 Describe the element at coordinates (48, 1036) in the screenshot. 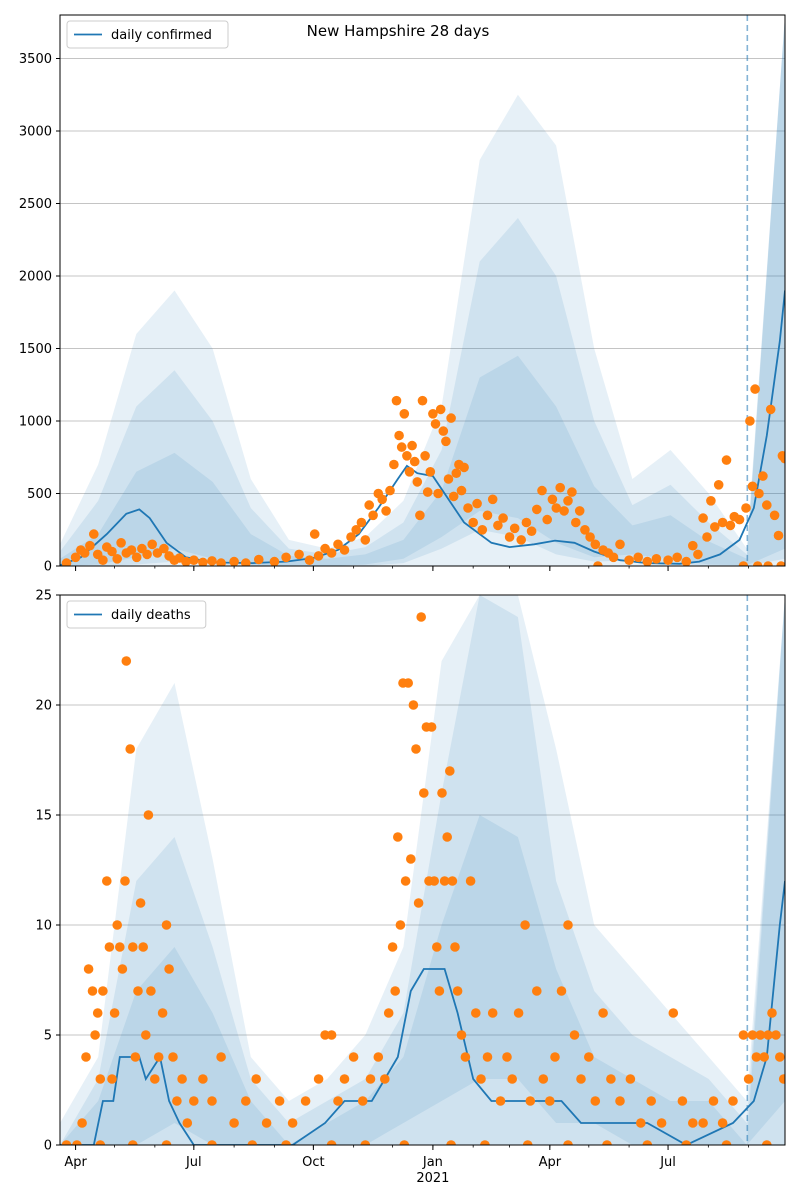

I see `y-tick-label: 5` at that location.